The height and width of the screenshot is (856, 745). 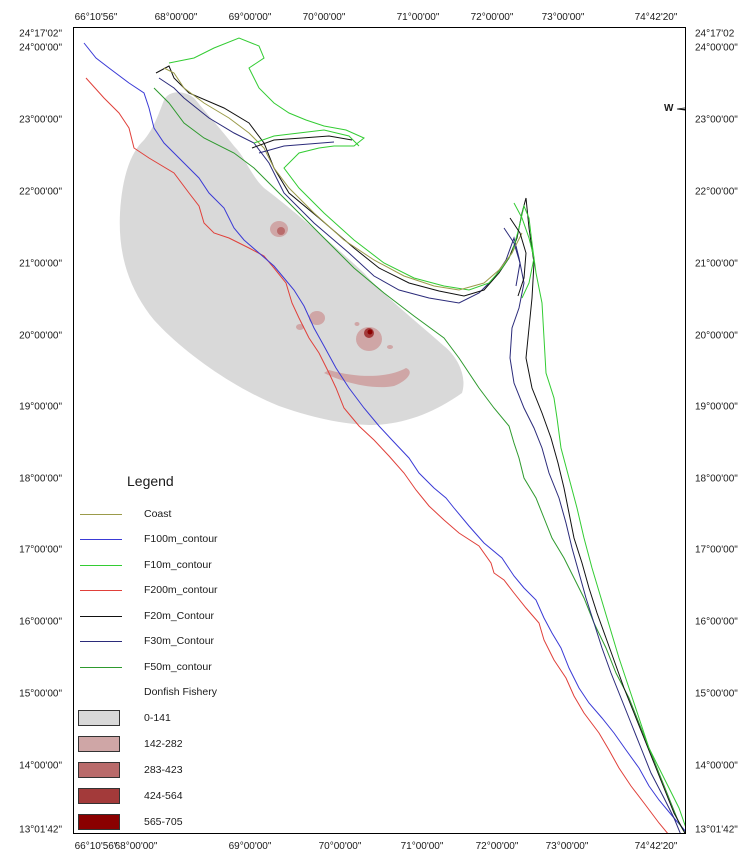 I want to click on corner-label-right-bottom: 13°01'42", so click(x=716, y=830).